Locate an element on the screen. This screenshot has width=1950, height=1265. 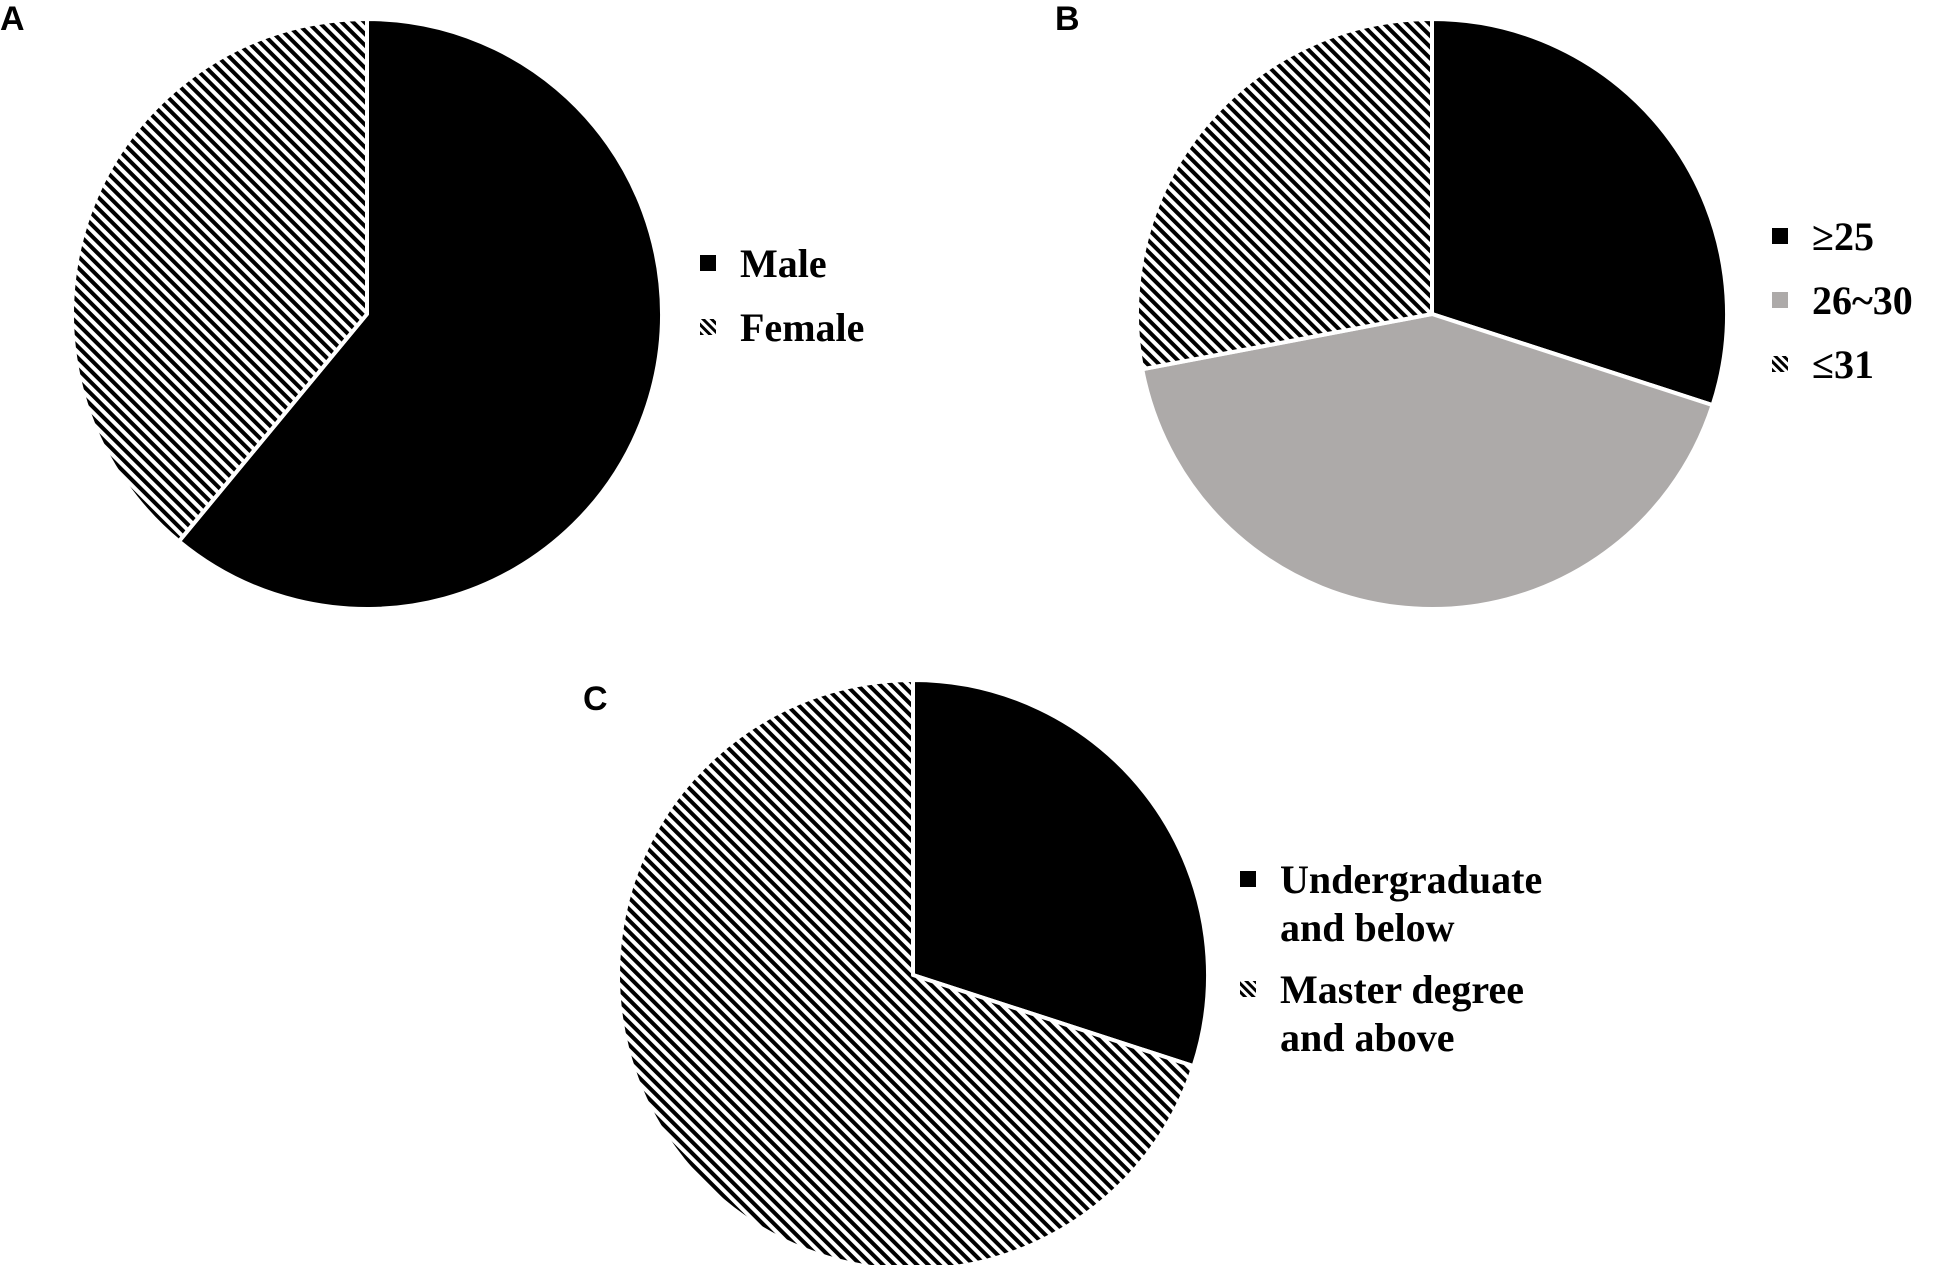
legend-a-swatch-female is located at coordinates (708, 327).